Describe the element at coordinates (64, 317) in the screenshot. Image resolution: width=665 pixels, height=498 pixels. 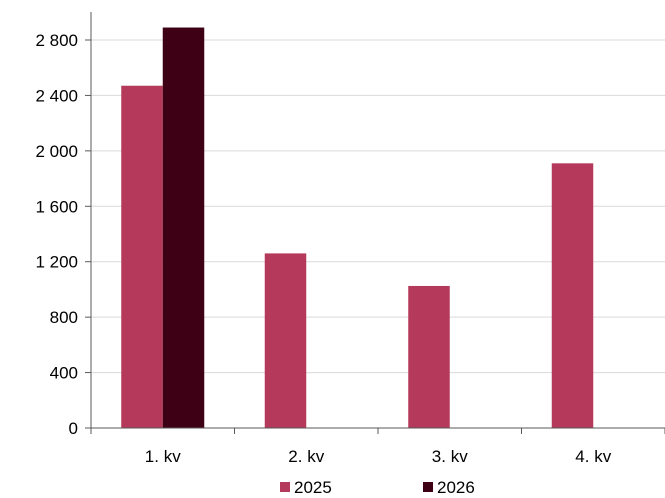
I see `y-tick-label: 800` at that location.